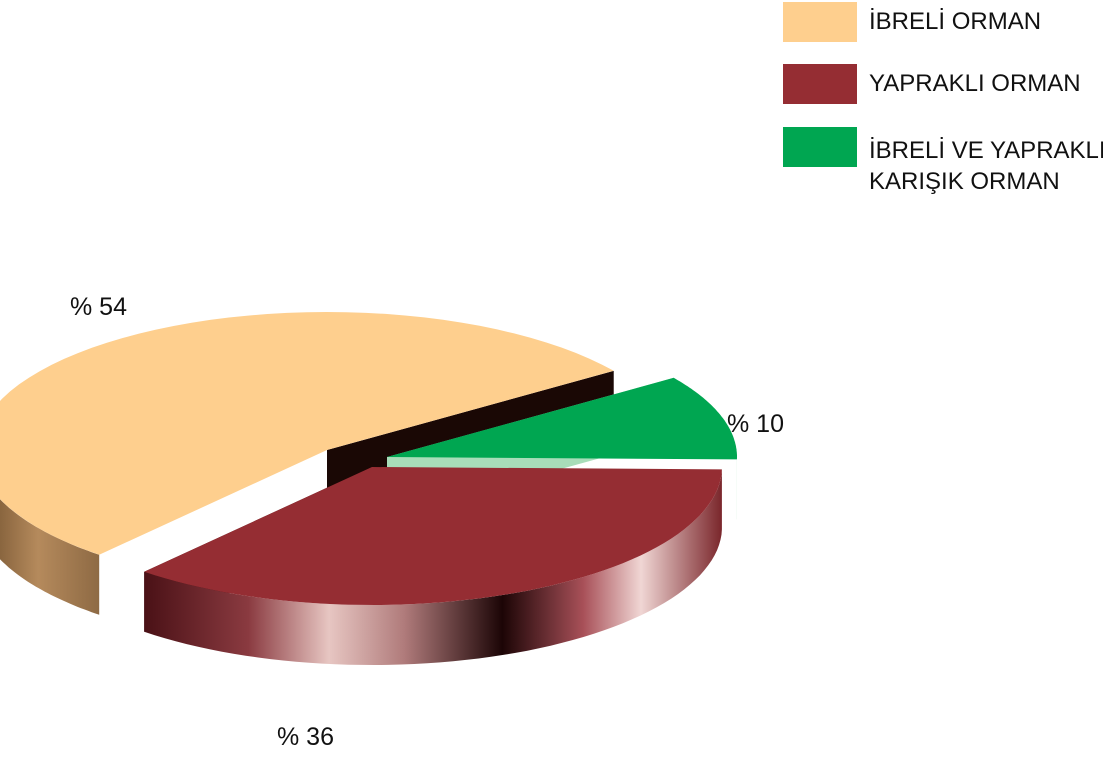 This screenshot has width=1103, height=760. I want to click on data-label-karisik: % 10, so click(755, 424).